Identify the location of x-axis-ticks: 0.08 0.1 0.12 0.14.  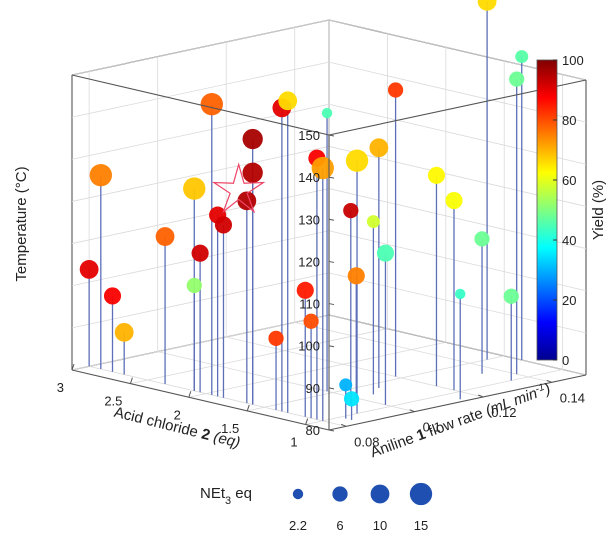
(462, 414).